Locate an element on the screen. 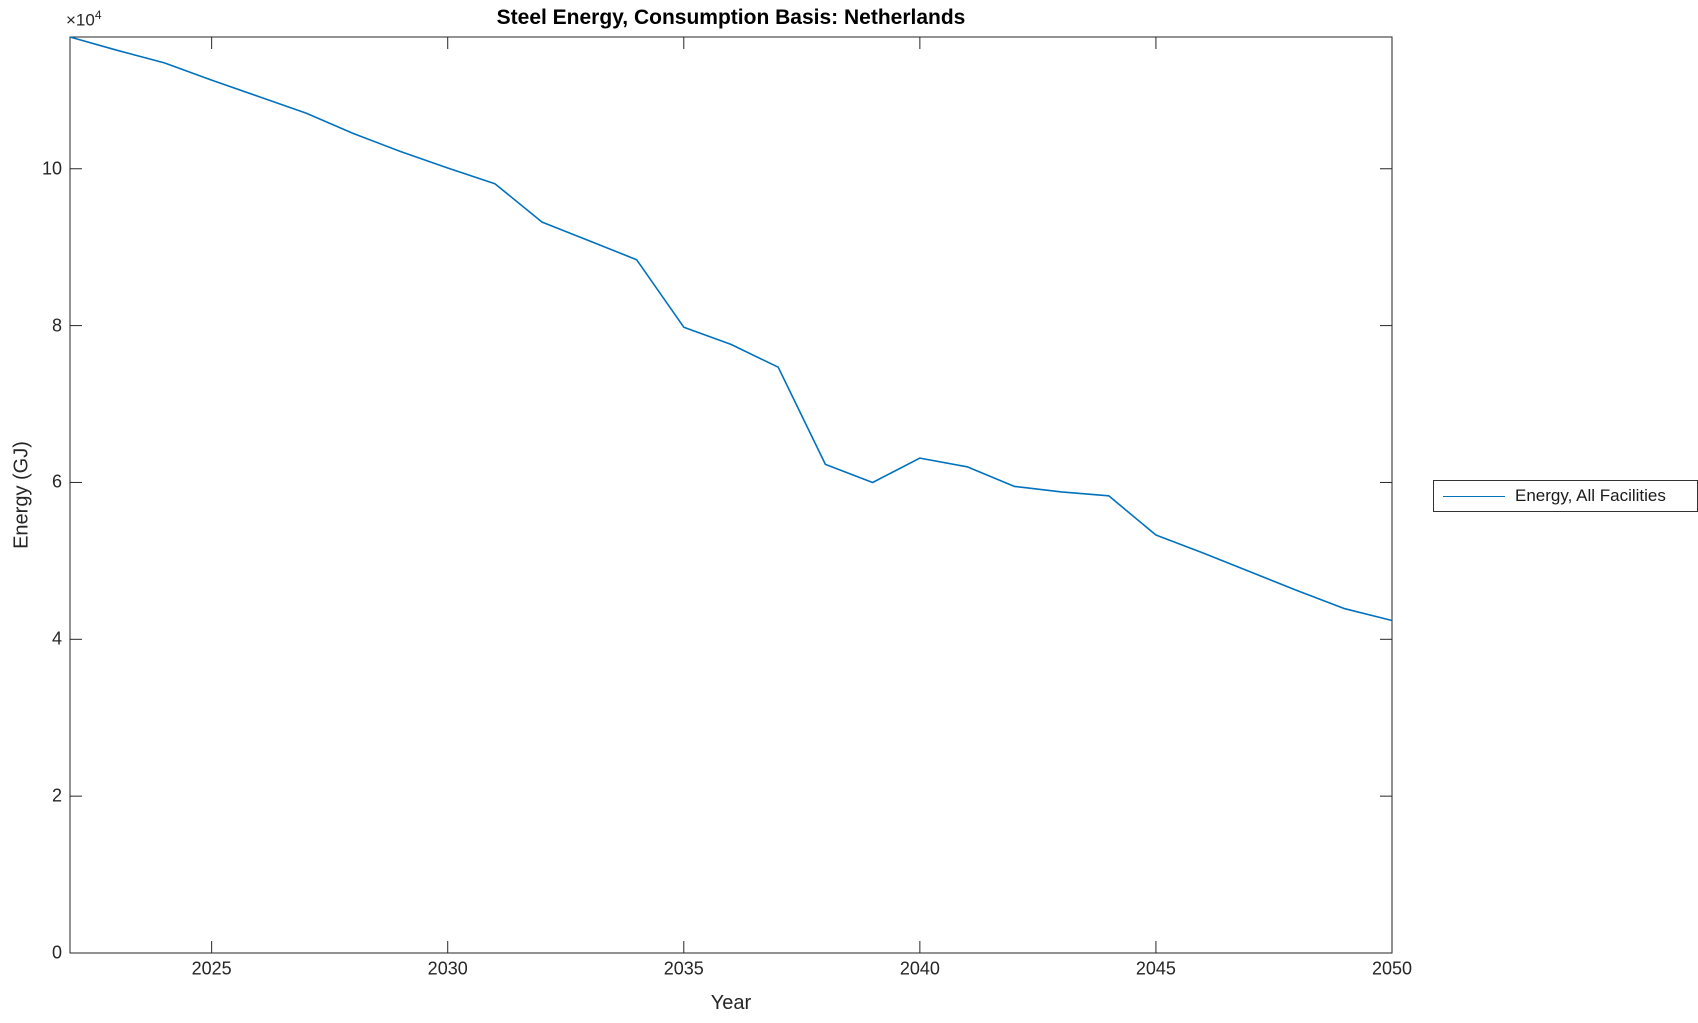  x-tick-label: 2025 is located at coordinates (211, 968).